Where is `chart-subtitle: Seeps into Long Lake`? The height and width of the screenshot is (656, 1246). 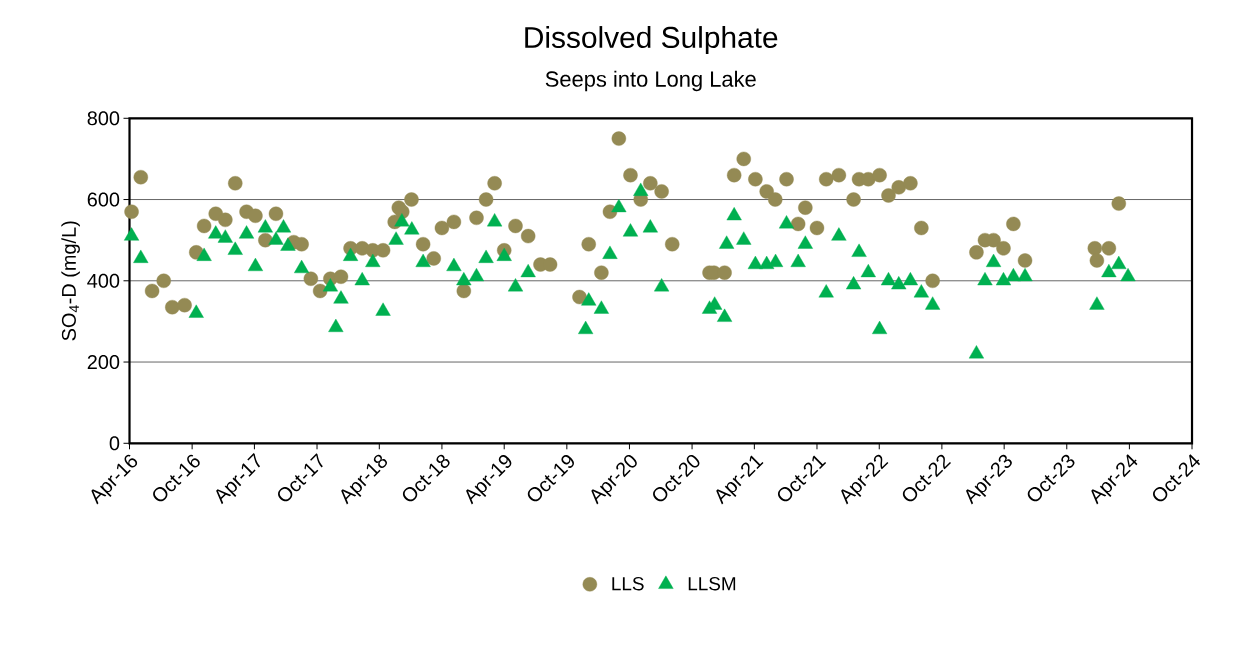
chart-subtitle: Seeps into Long Lake is located at coordinates (650, 81).